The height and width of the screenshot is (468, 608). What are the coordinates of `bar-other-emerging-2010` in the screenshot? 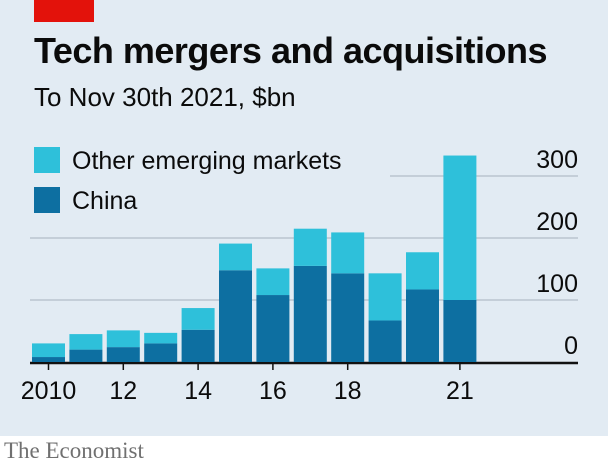 It's located at (48, 350).